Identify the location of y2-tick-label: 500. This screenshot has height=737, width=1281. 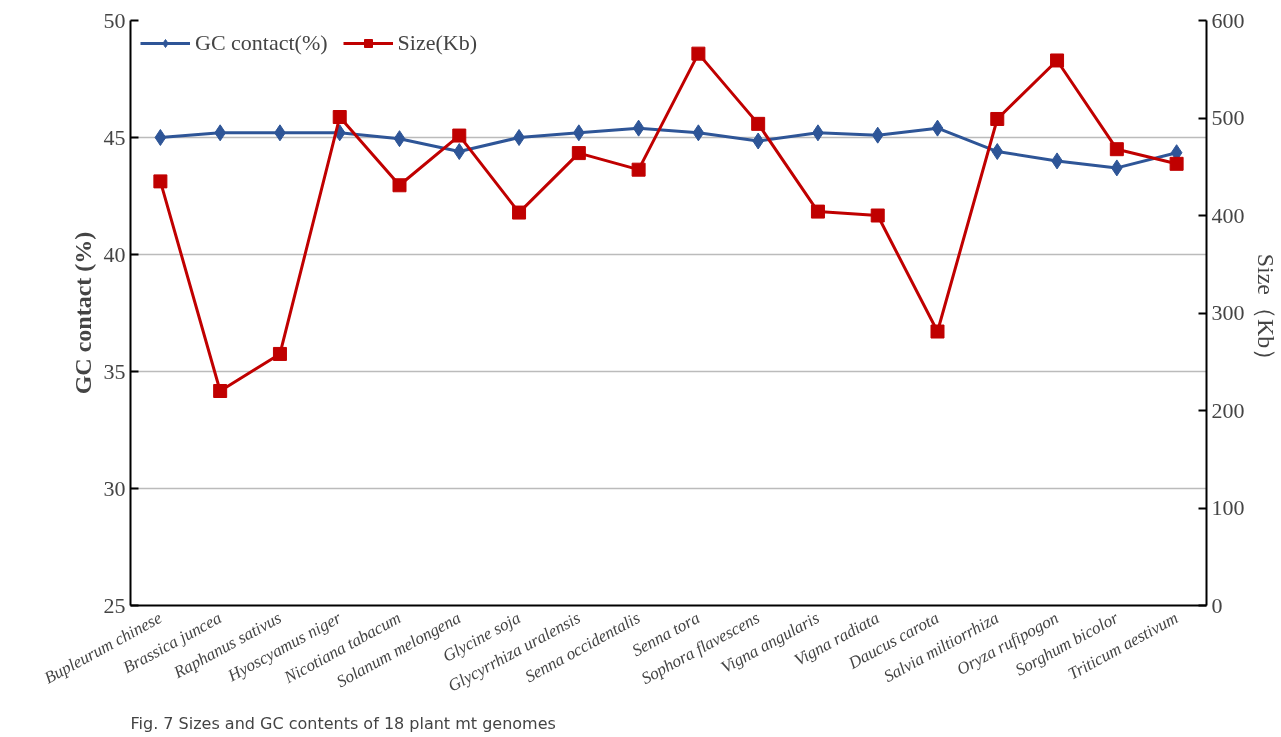
(1228, 117).